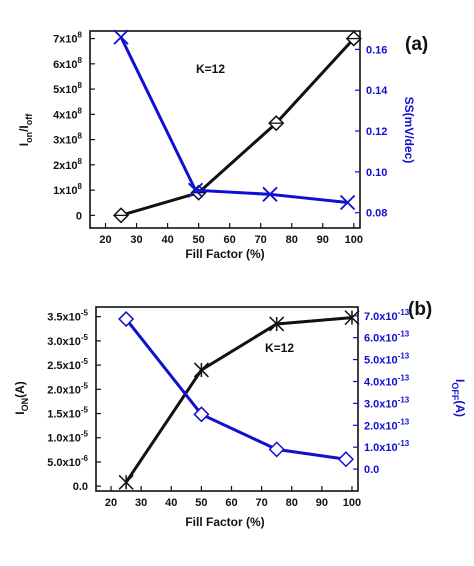  I want to click on y-right-tick-label-b: 0.0, so click(371, 470).